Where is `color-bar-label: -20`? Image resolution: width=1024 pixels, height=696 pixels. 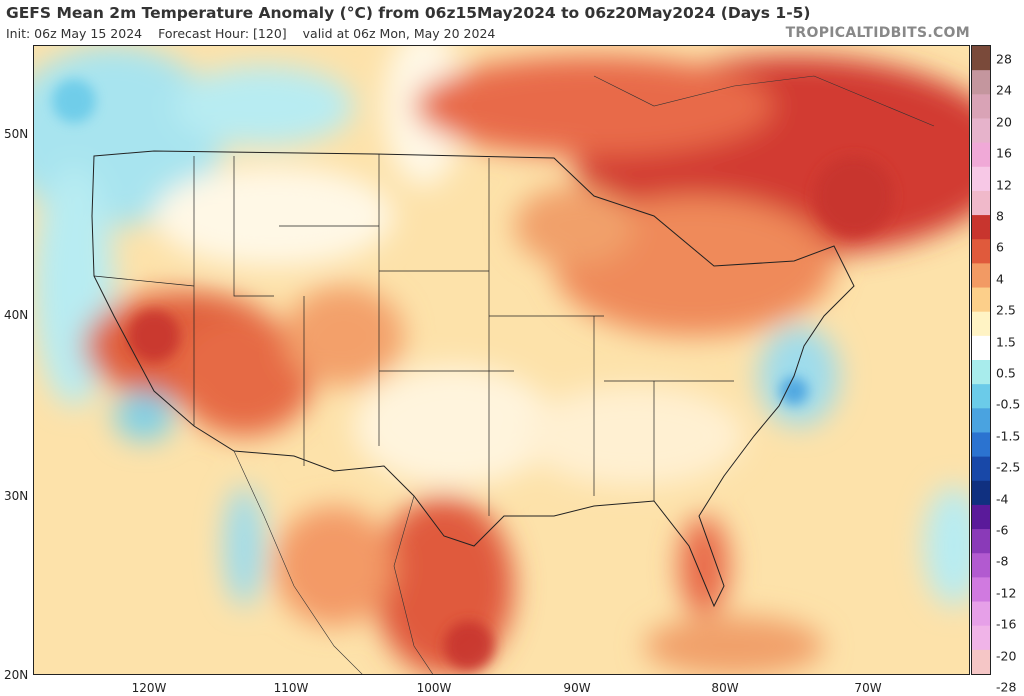 color-bar-label: -20 is located at coordinates (1006, 656).